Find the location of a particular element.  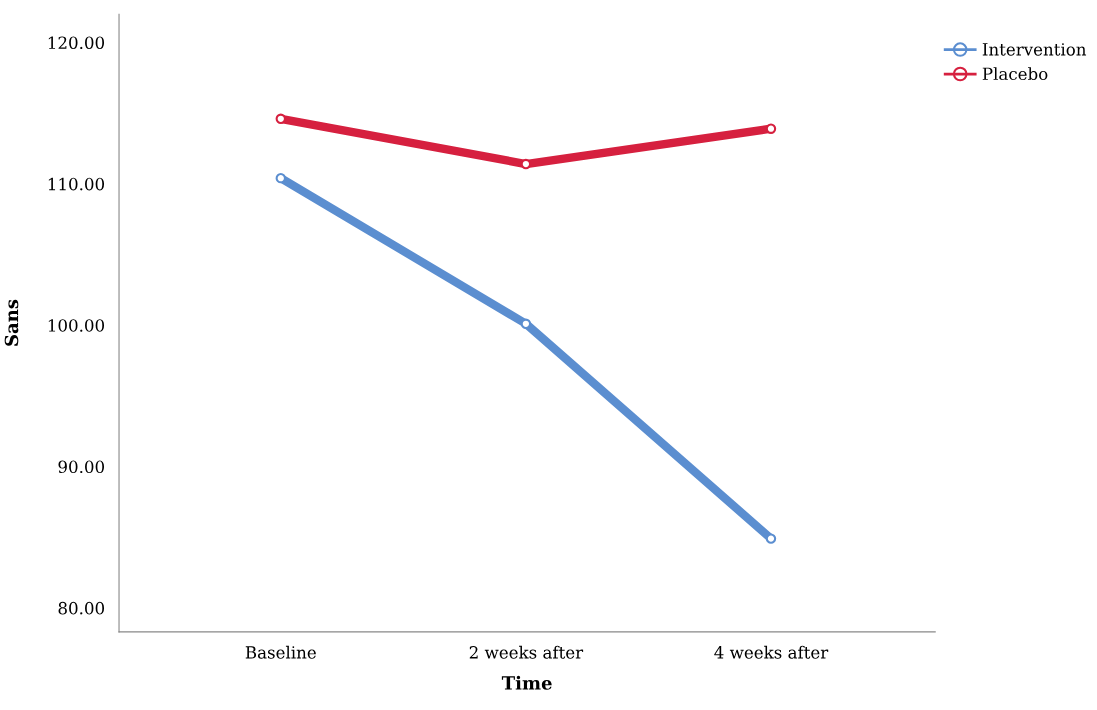

legend-label: Intervention is located at coordinates (1034, 49).